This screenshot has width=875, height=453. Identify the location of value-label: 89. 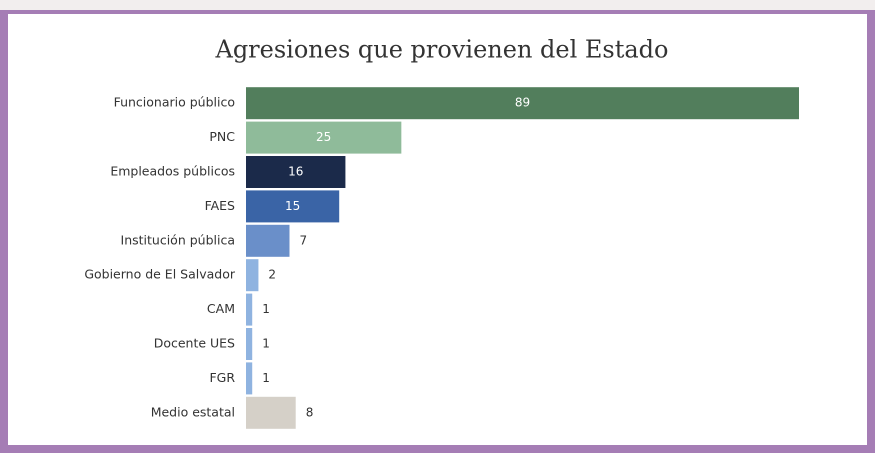
(522, 103).